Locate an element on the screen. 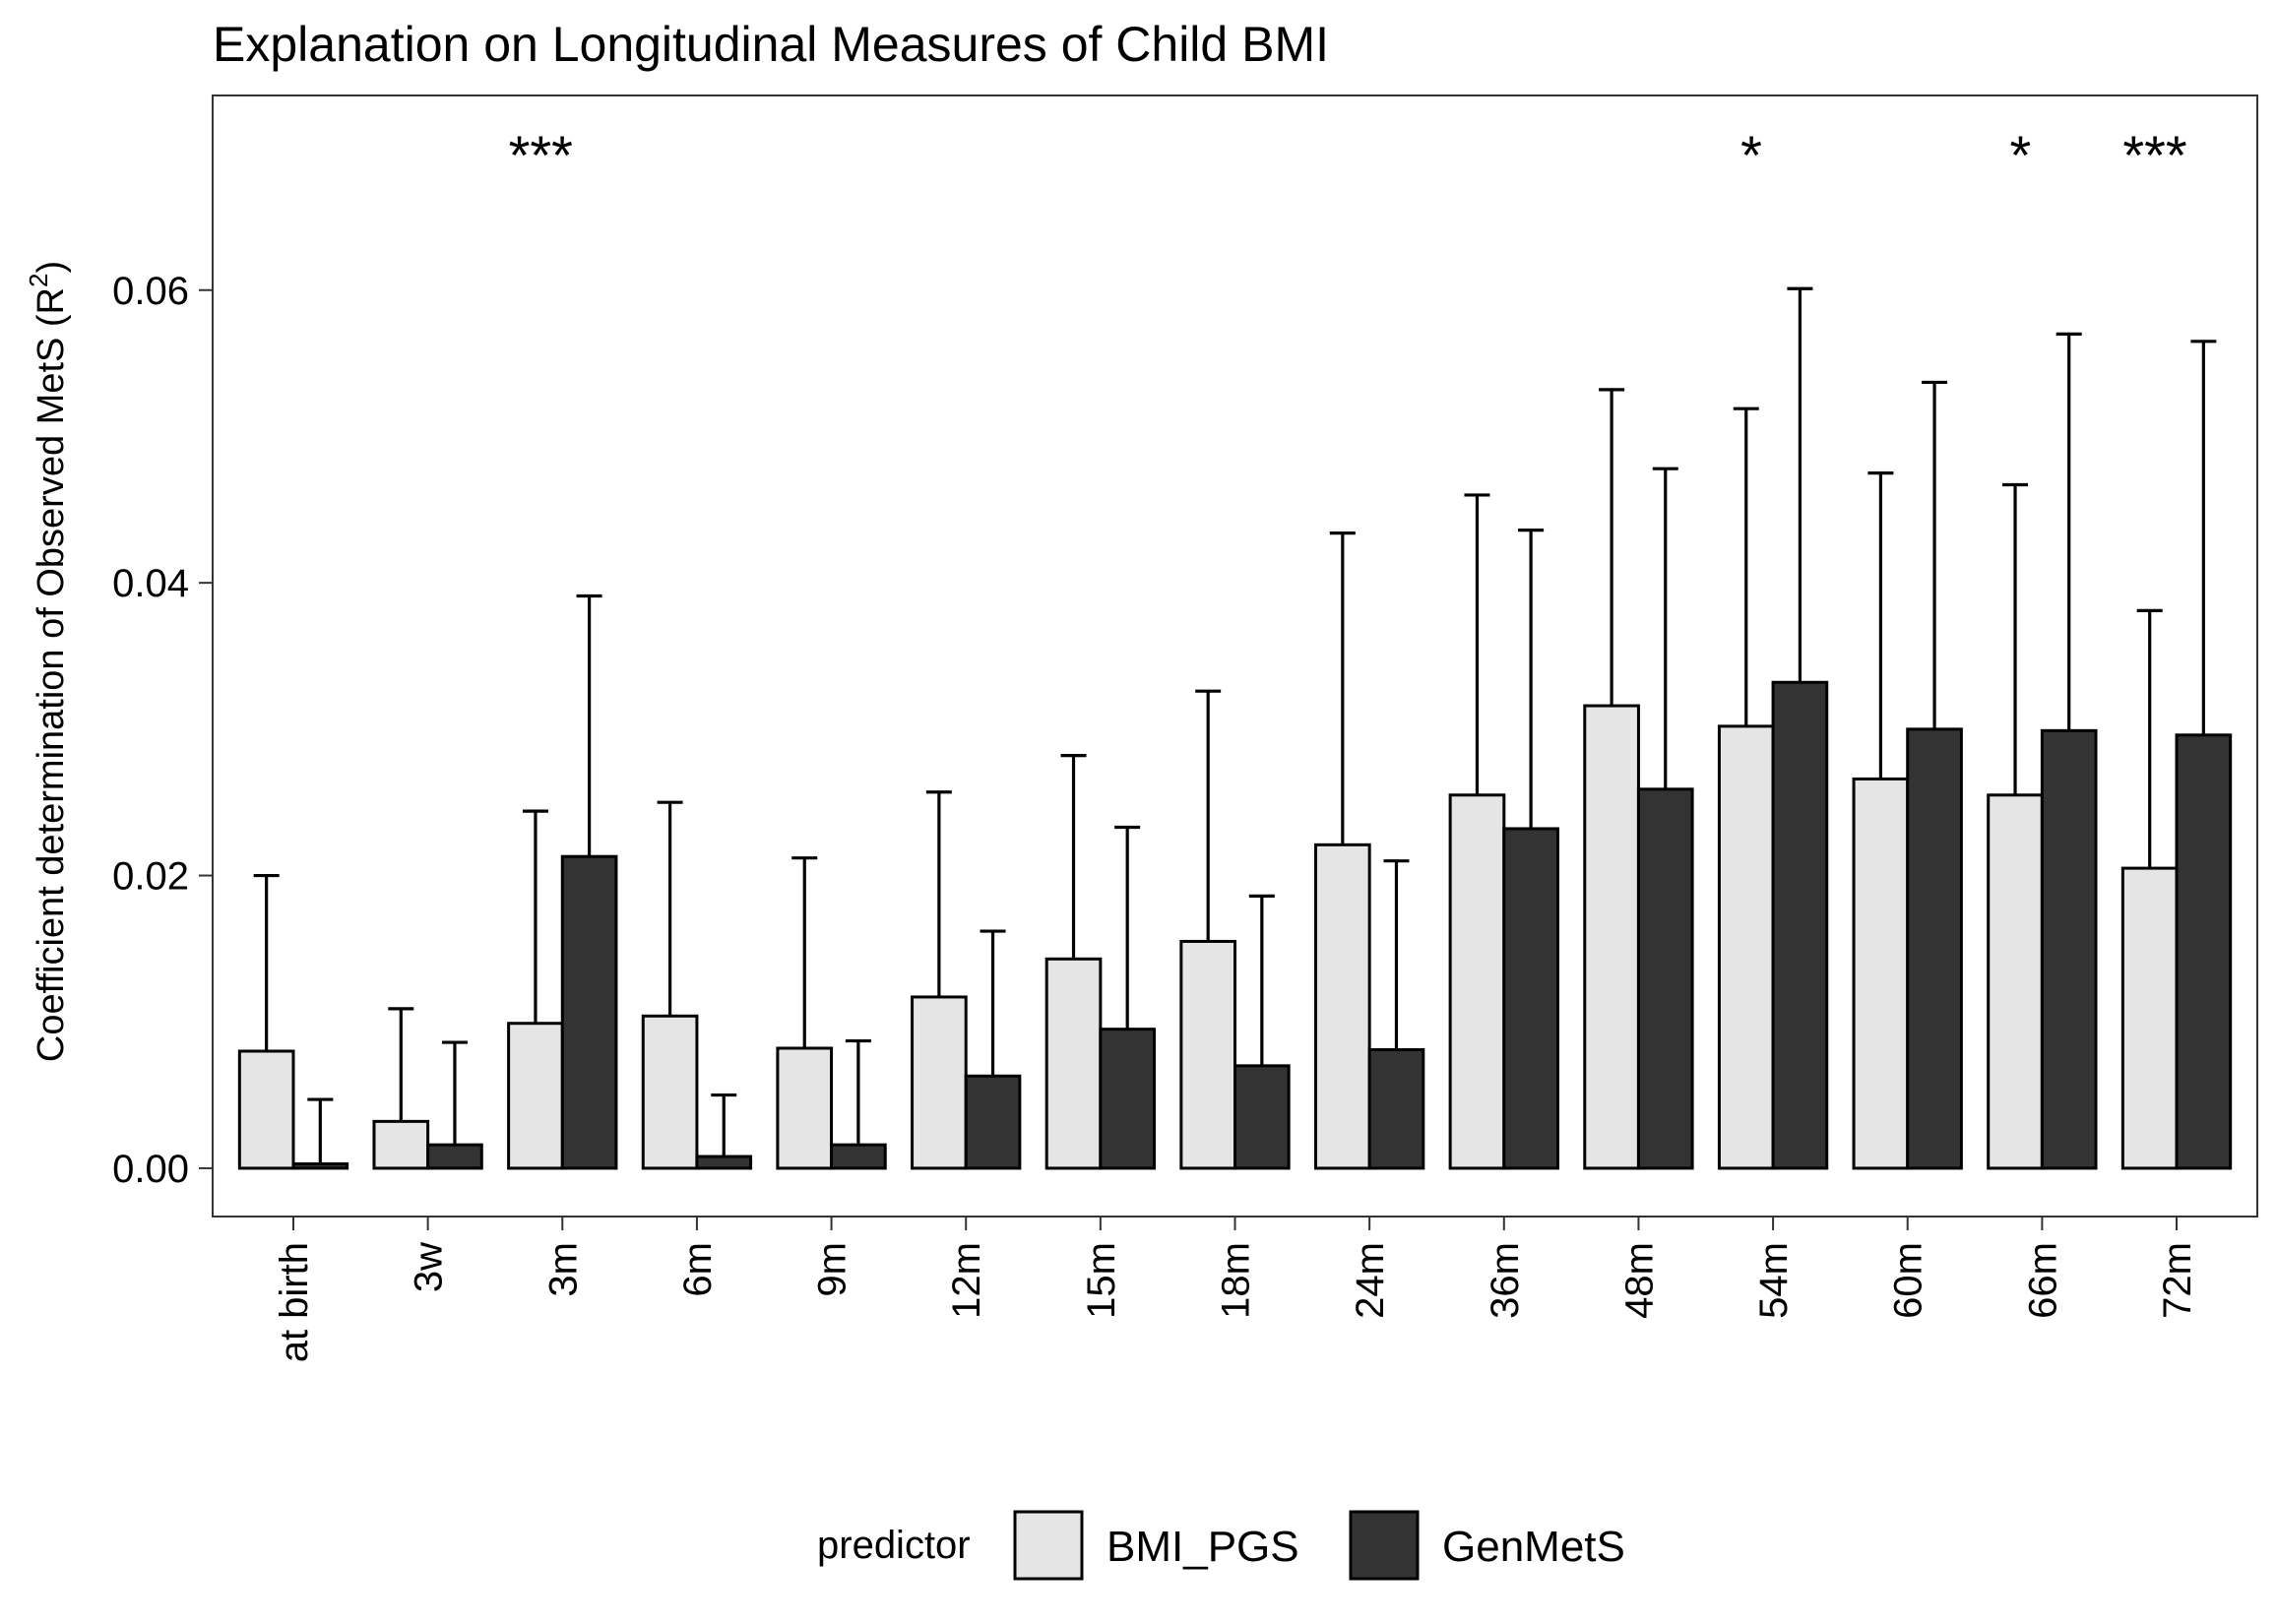 The width and height of the screenshot is (2277, 1624). significance-annotations: *** * * *** is located at coordinates (1348, 155).